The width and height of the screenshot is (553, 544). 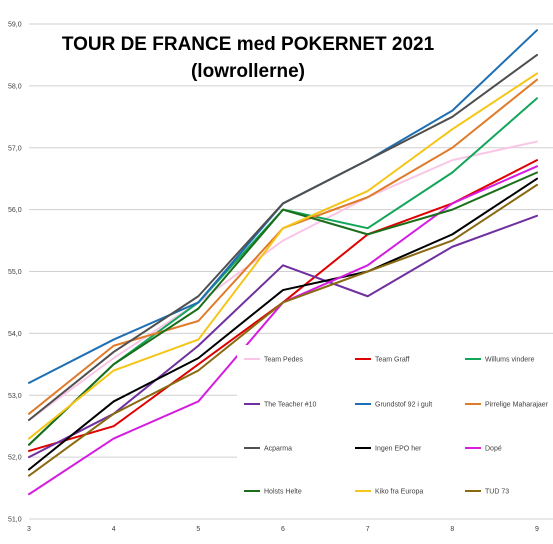 I want to click on legend-label: Acparma, so click(x=278, y=449).